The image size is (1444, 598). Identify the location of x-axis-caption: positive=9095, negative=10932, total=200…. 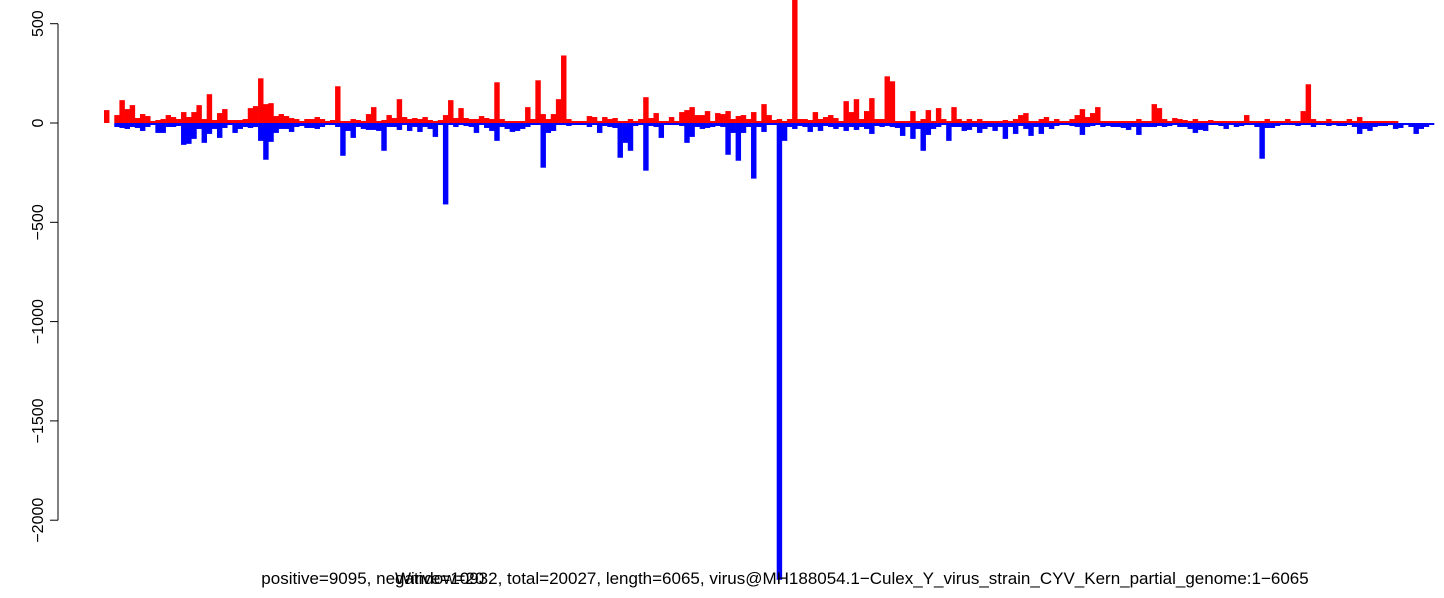
(722, 581).